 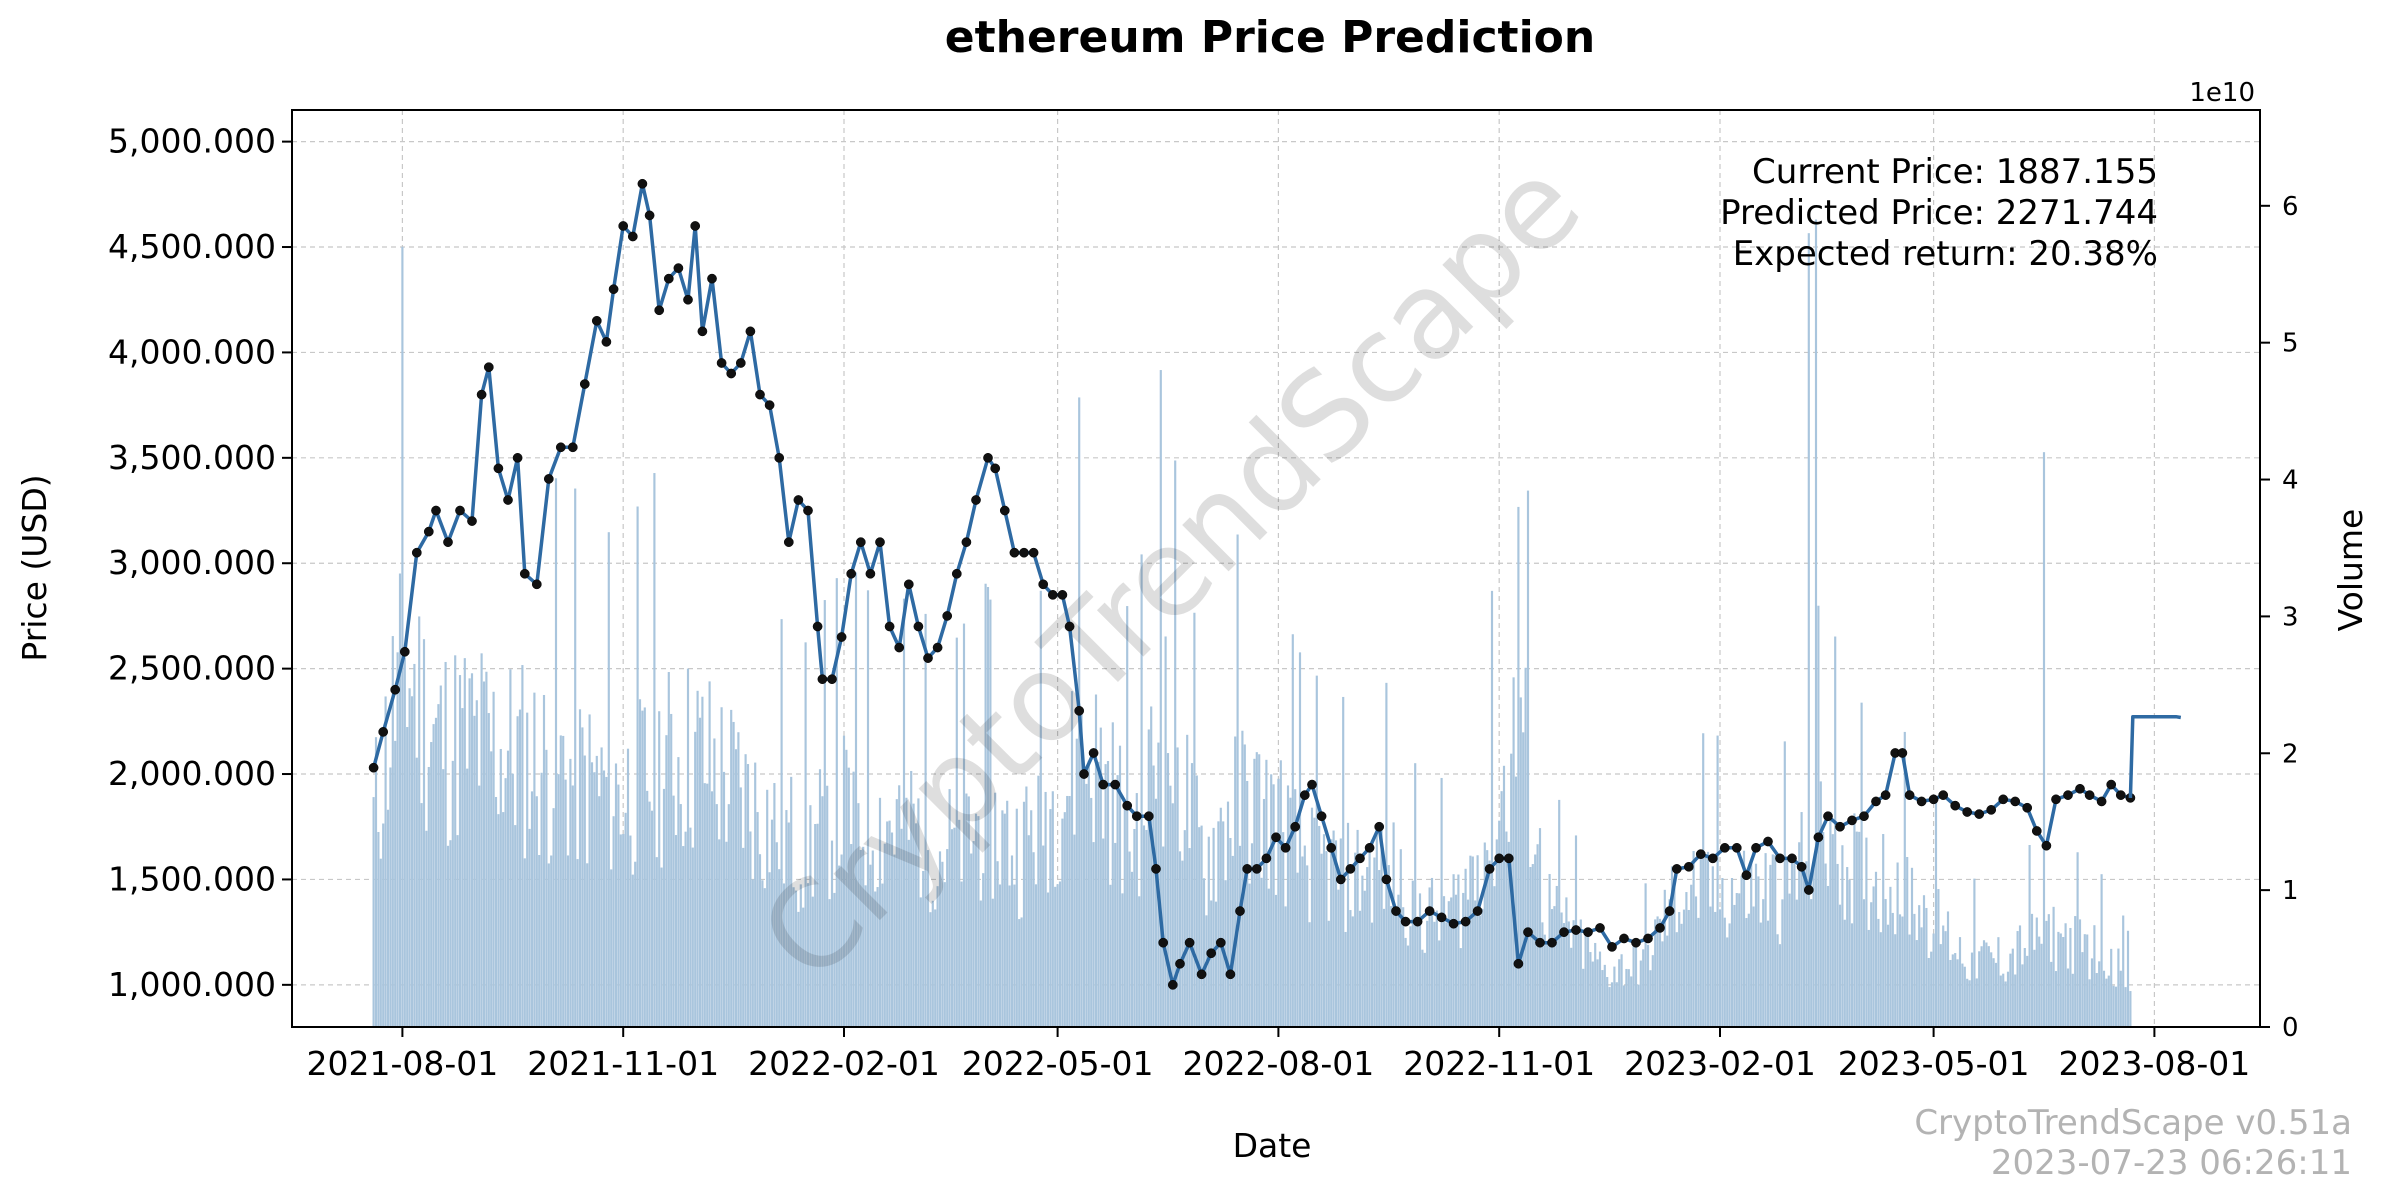 I want to click on y2-tick-label: 3, so click(x=2290, y=617).